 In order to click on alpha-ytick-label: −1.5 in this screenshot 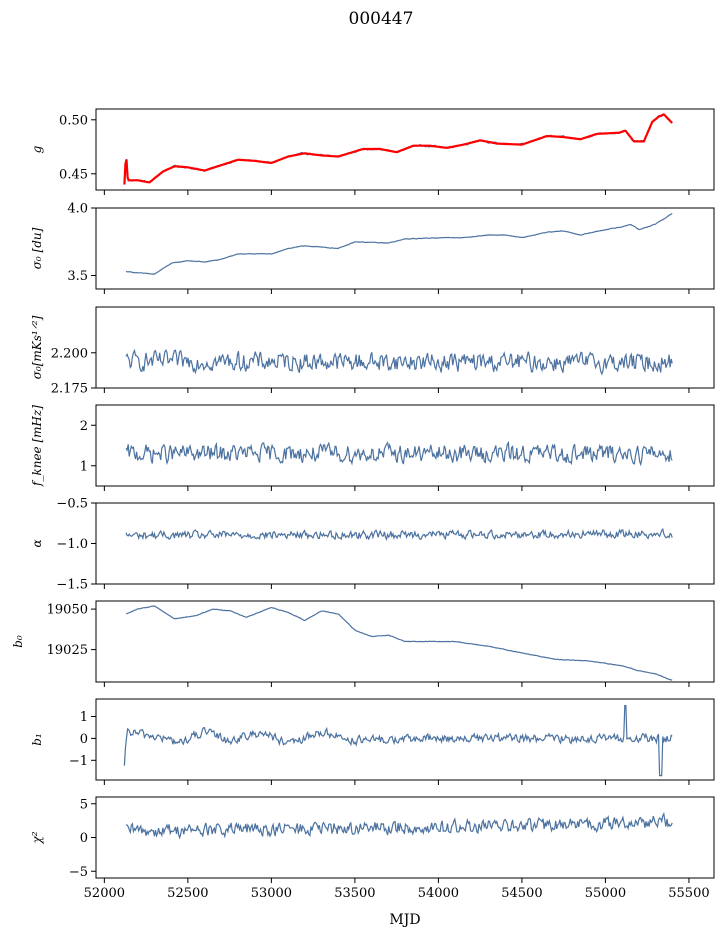, I will do `click(72, 585)`.